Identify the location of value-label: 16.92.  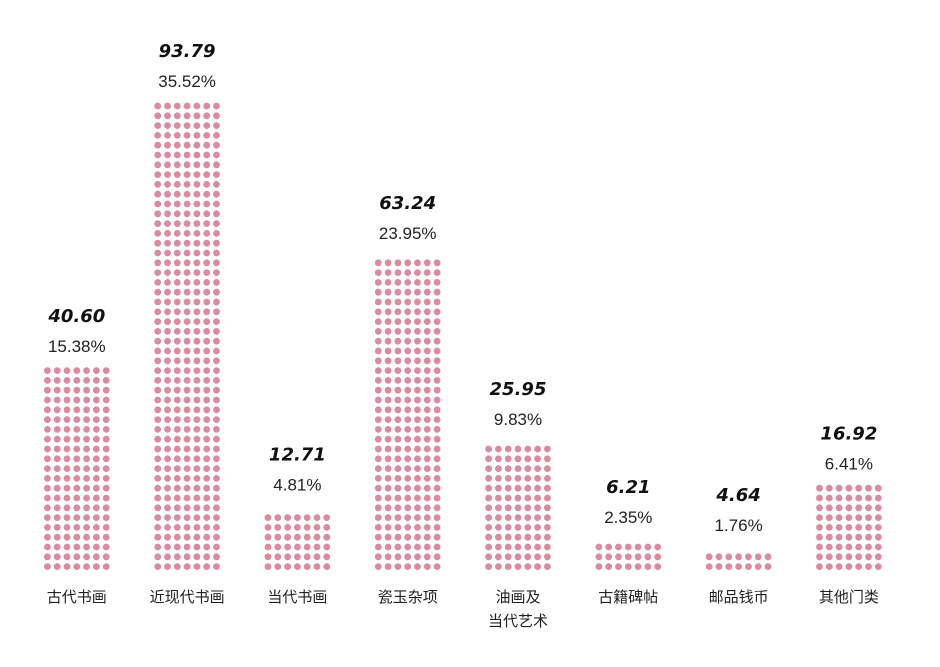
(848, 434).